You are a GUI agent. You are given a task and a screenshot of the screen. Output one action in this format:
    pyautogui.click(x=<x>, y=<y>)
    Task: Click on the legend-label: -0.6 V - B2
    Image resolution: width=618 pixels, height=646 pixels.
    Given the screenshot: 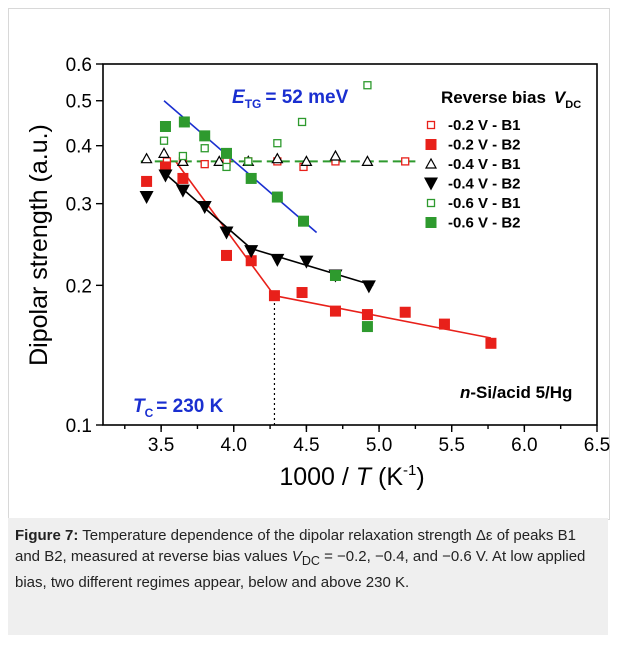 What is the action you would take?
    pyautogui.click(x=484, y=223)
    